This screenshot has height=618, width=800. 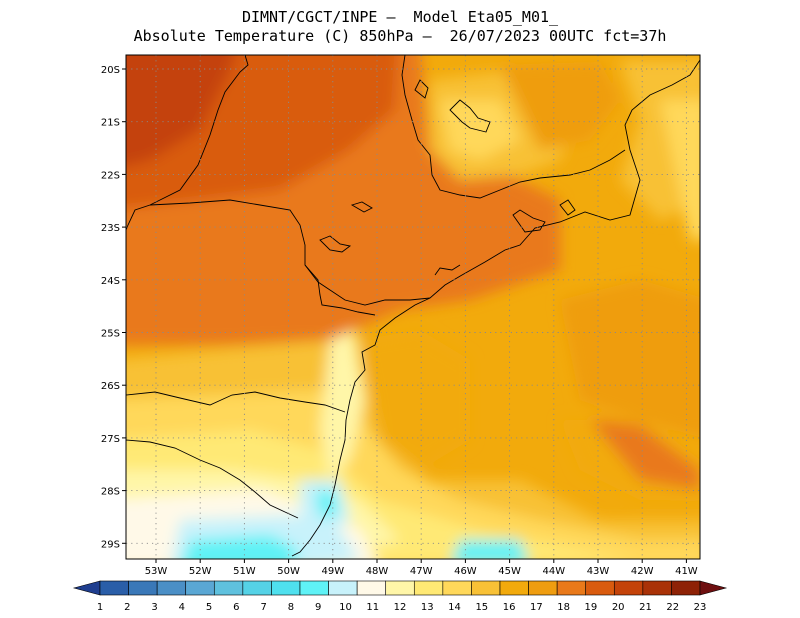 What do you see at coordinates (110, 175) in the screenshot?
I see `lat-label: 22S` at bounding box center [110, 175].